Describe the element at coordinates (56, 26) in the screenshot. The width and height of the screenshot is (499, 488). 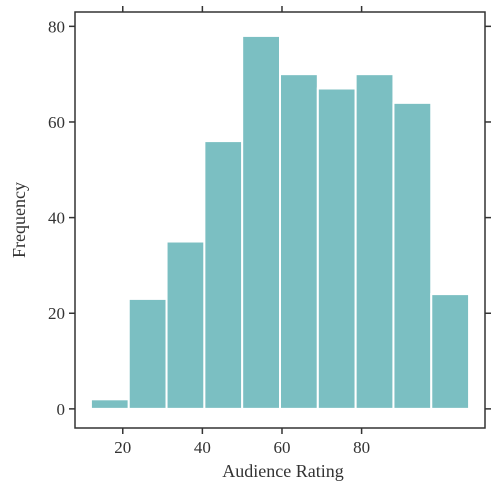
I see `y-tick-label: 80` at that location.